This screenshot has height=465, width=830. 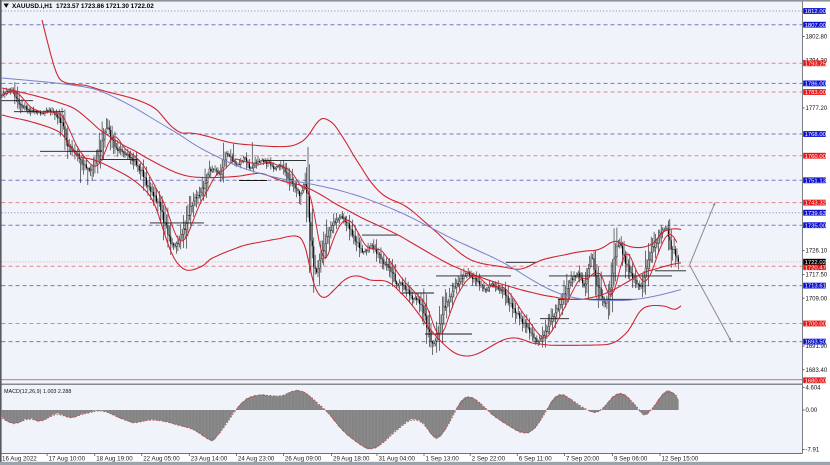 What do you see at coordinates (815, 268) in the screenshot?
I see `svg-text: 1720.47` at bounding box center [815, 268].